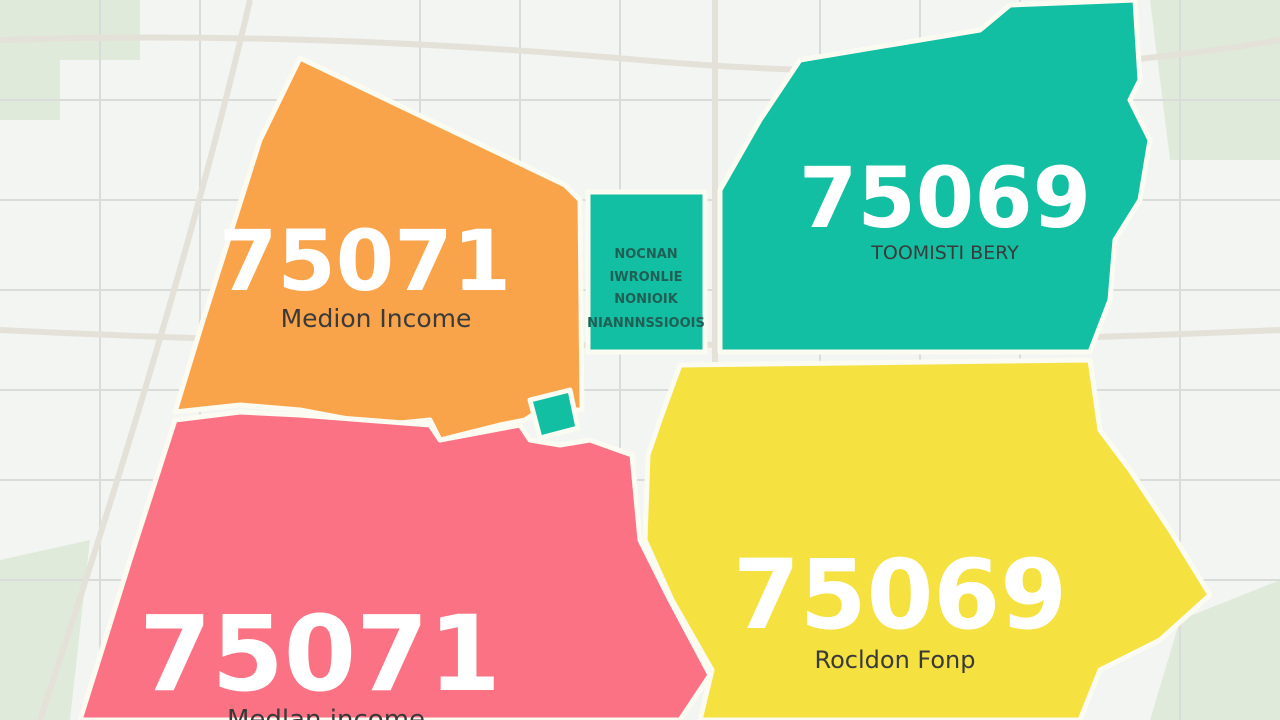 The image size is (1280, 720). Describe the element at coordinates (376, 318) in the screenshot. I see `region-label: Medion Income` at that location.